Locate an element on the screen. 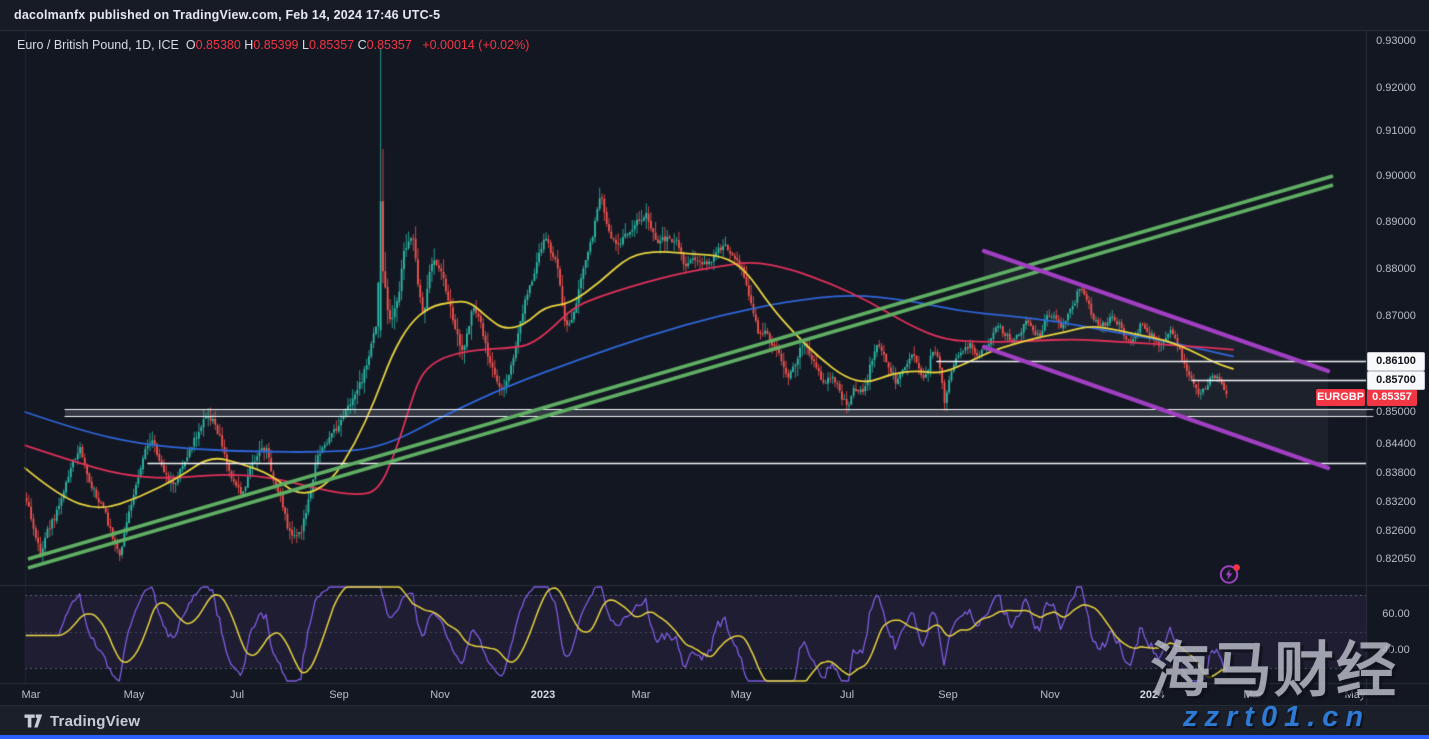  tradingview-logo: TradingView is located at coordinates (82, 721).